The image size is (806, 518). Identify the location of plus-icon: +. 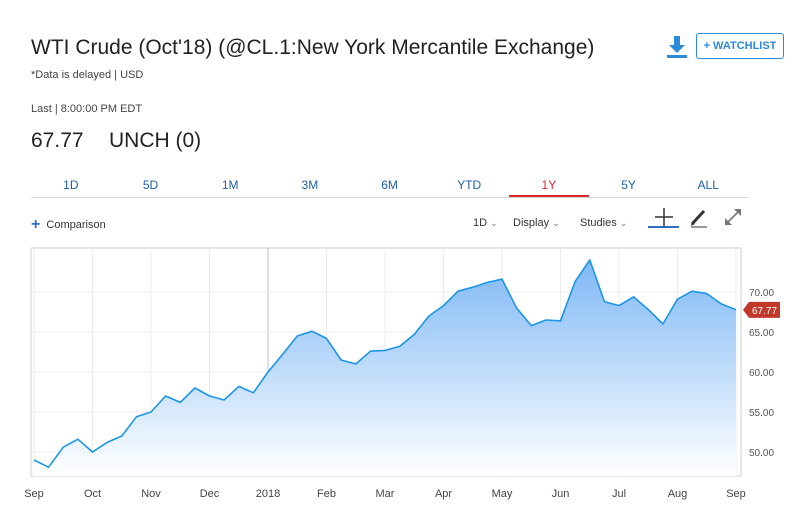
(36, 224).